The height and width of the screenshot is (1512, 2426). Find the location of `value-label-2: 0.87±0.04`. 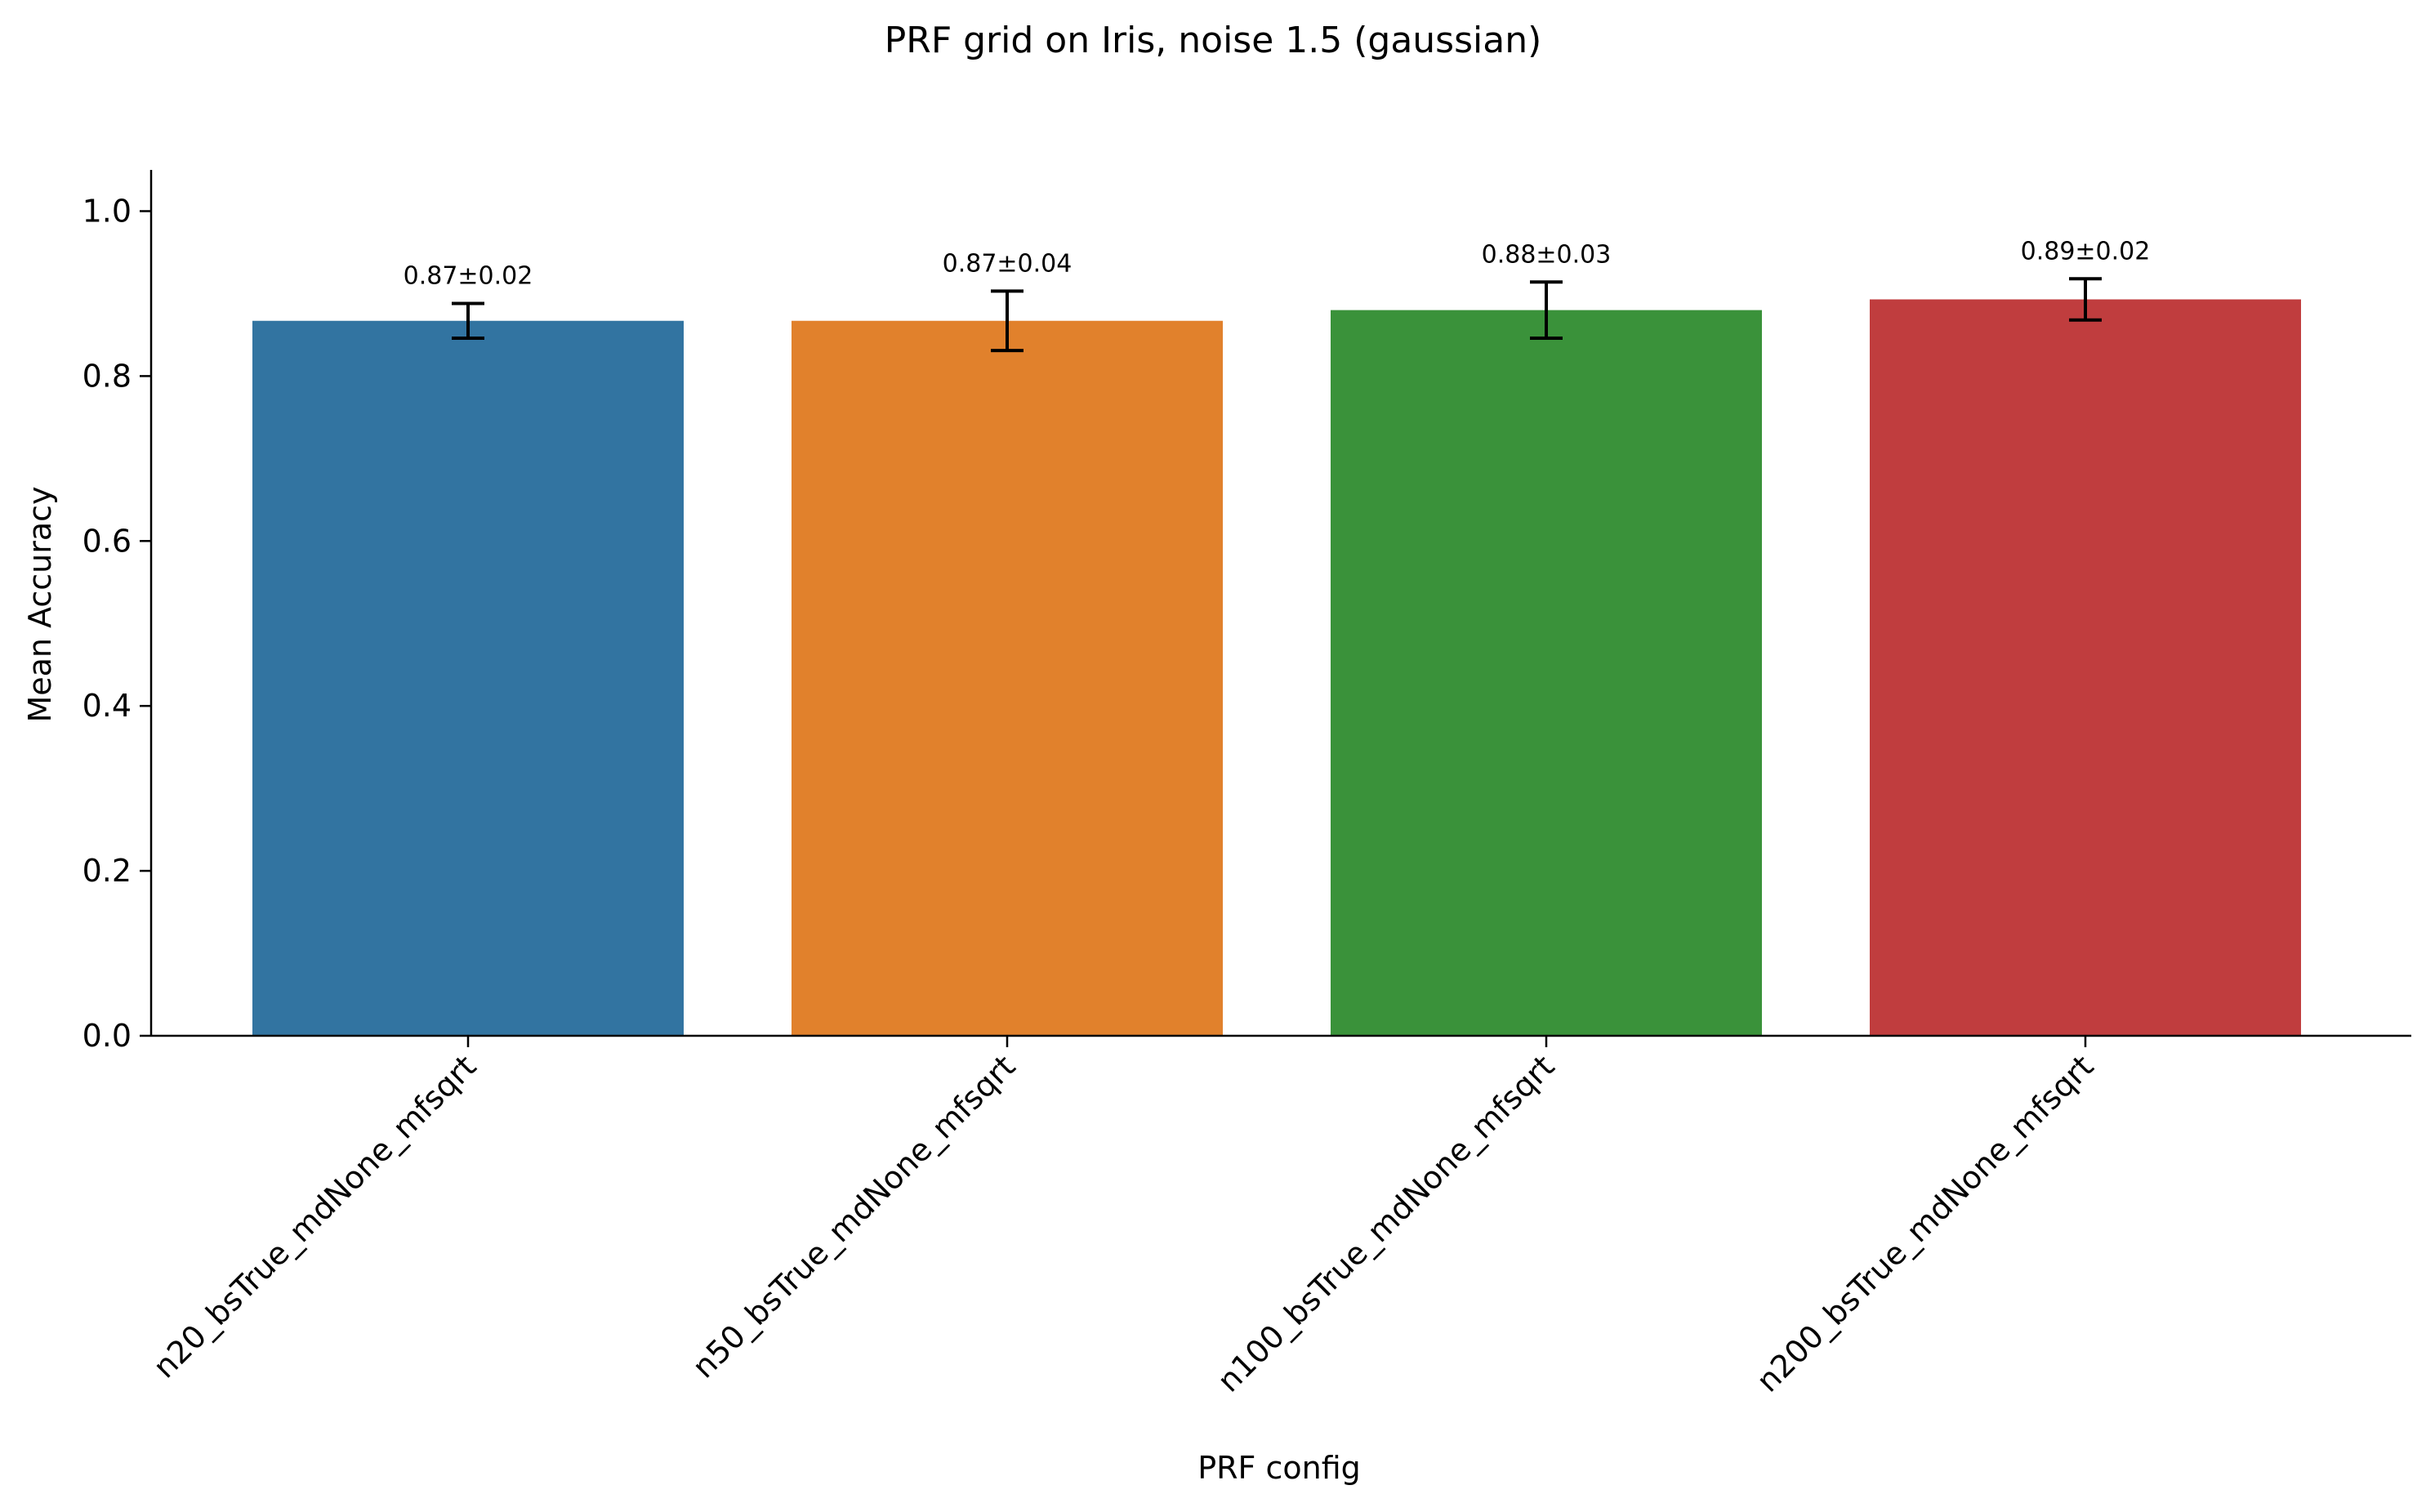

value-label-2: 0.87±0.04 is located at coordinates (1008, 263).